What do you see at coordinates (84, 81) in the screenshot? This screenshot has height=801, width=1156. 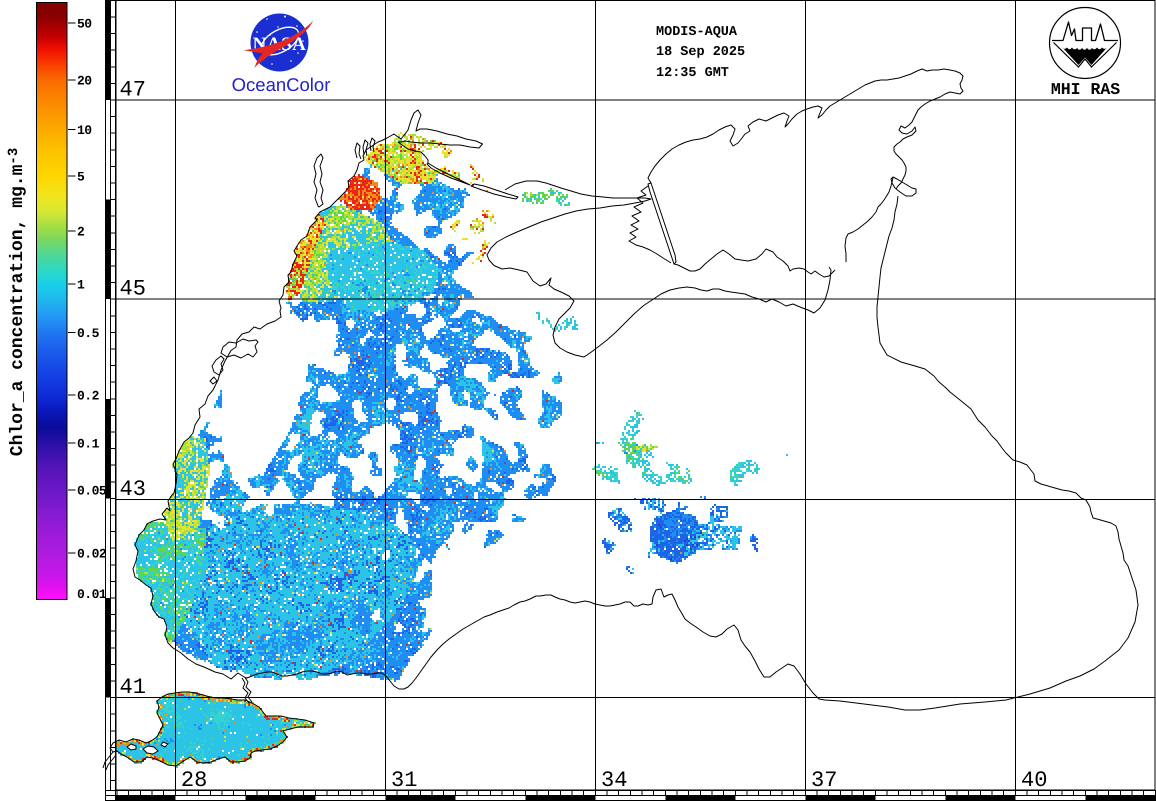 I see `svg-text: 20` at bounding box center [84, 81].